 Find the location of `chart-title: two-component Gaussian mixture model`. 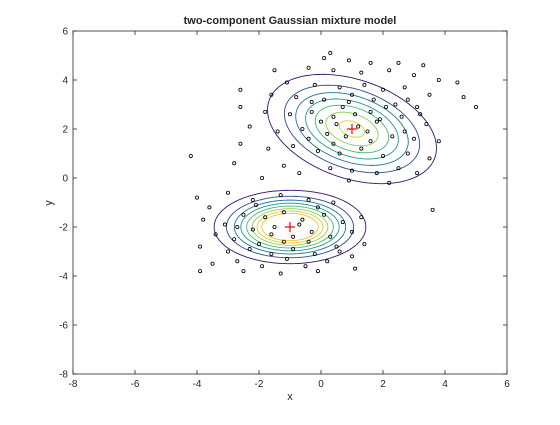

chart-title: two-component Gaussian mixture model is located at coordinates (290, 21).